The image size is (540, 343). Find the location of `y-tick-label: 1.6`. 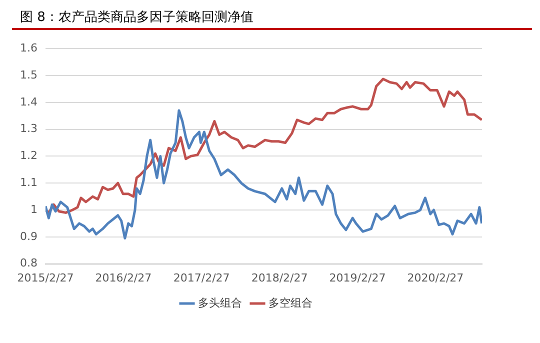

y-tick-label: 1.6 is located at coordinates (29, 47).